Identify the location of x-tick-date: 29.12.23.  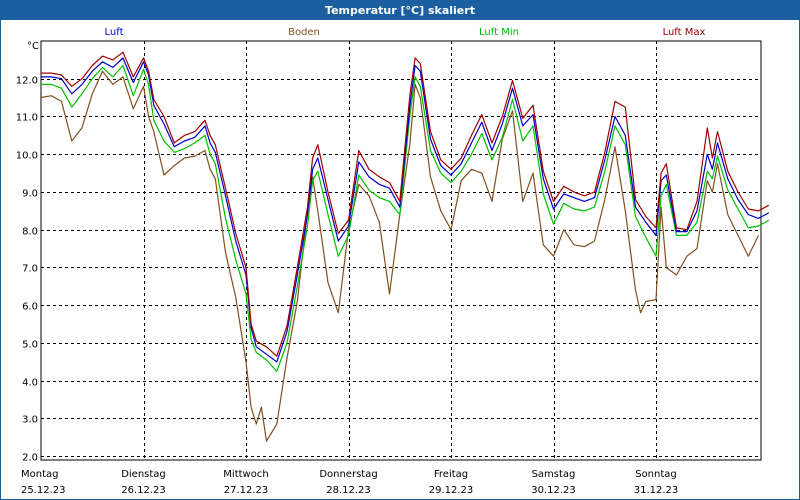
(451, 490).